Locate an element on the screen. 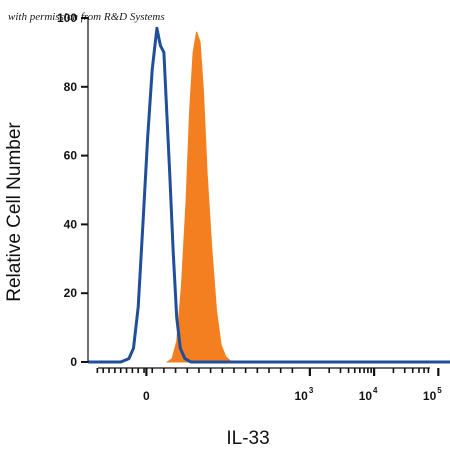 The width and height of the screenshot is (450, 450). y-tick-label: 60 is located at coordinates (71, 156).